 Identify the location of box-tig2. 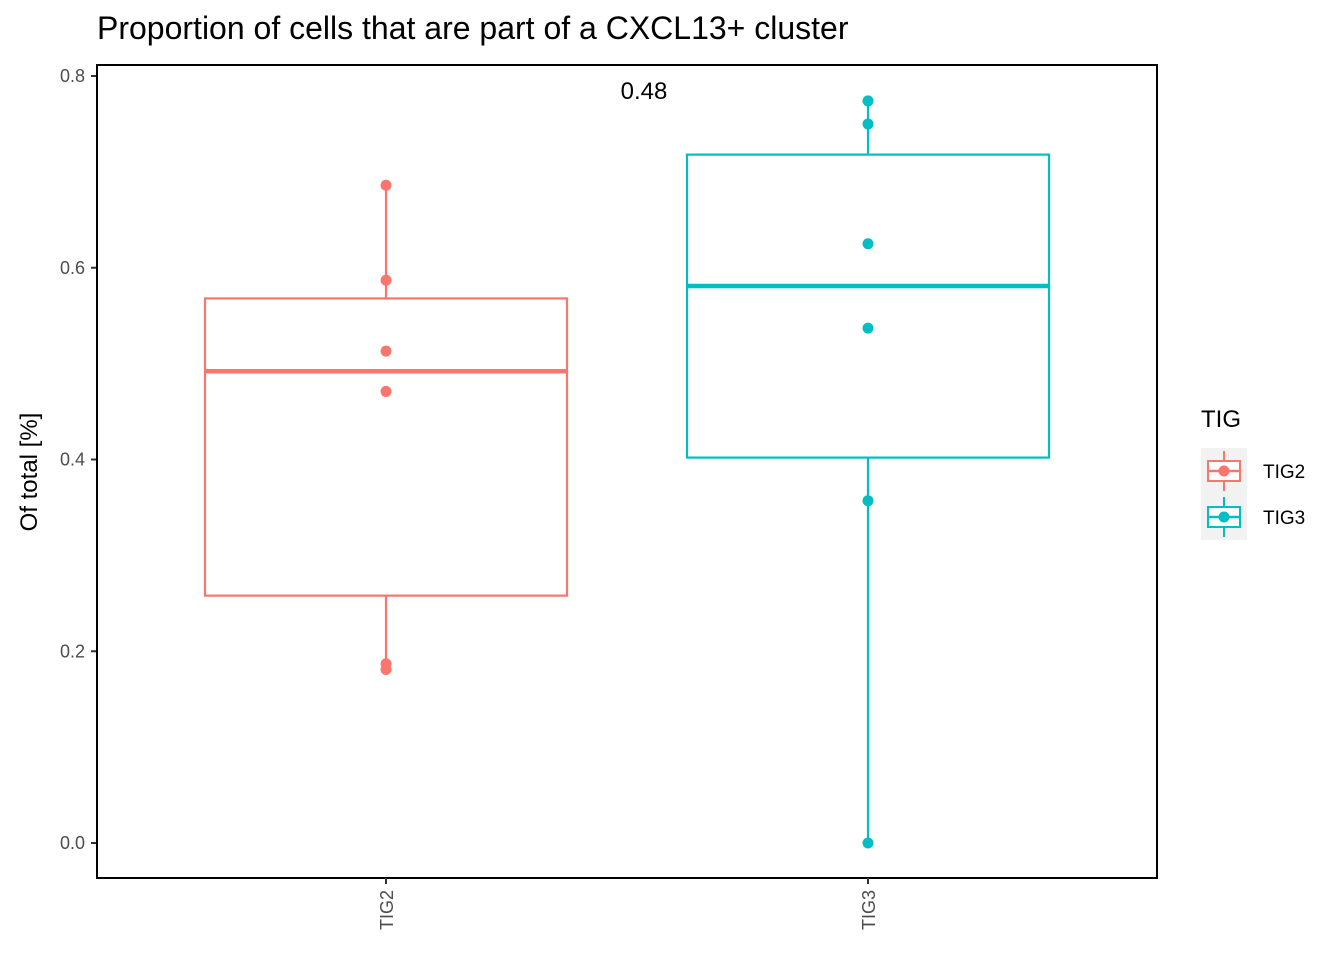
(386, 427).